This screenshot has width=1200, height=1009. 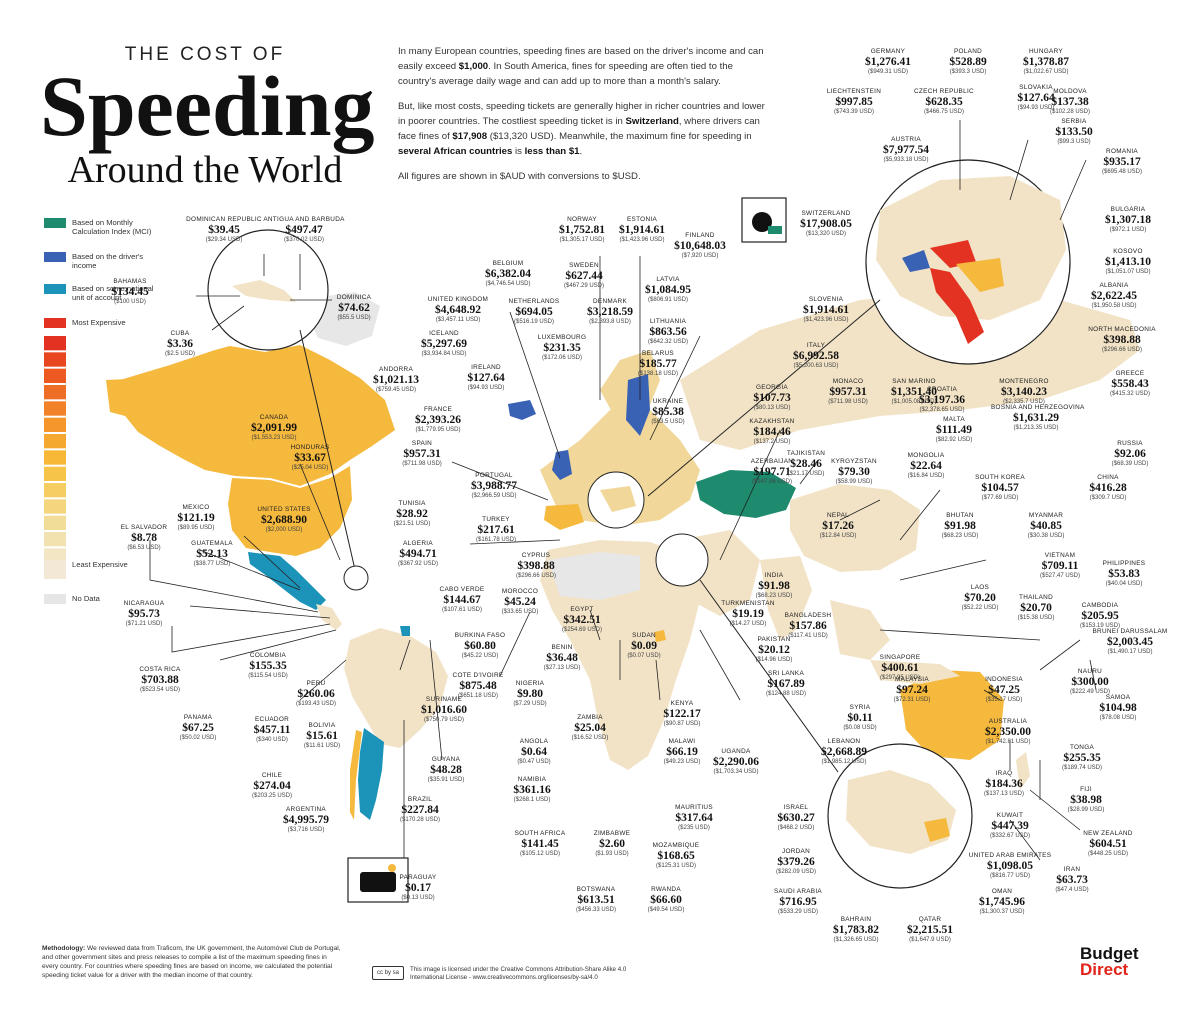 What do you see at coordinates (444, 354) in the screenshot?
I see `fine-amount-usd: ($3,934.84 USD)` at bounding box center [444, 354].